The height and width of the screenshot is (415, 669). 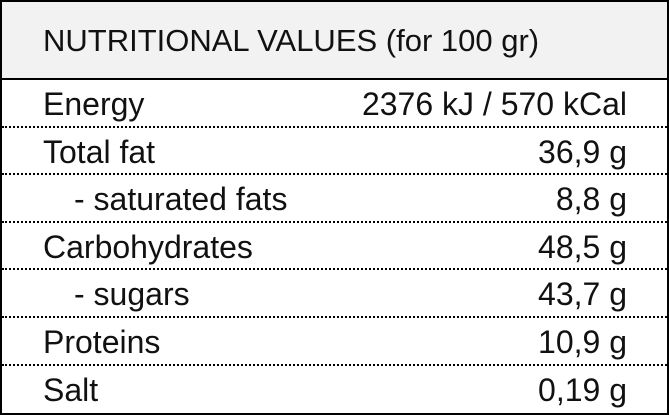 I want to click on nutrient-value: 0,19 g, so click(x=582, y=389).